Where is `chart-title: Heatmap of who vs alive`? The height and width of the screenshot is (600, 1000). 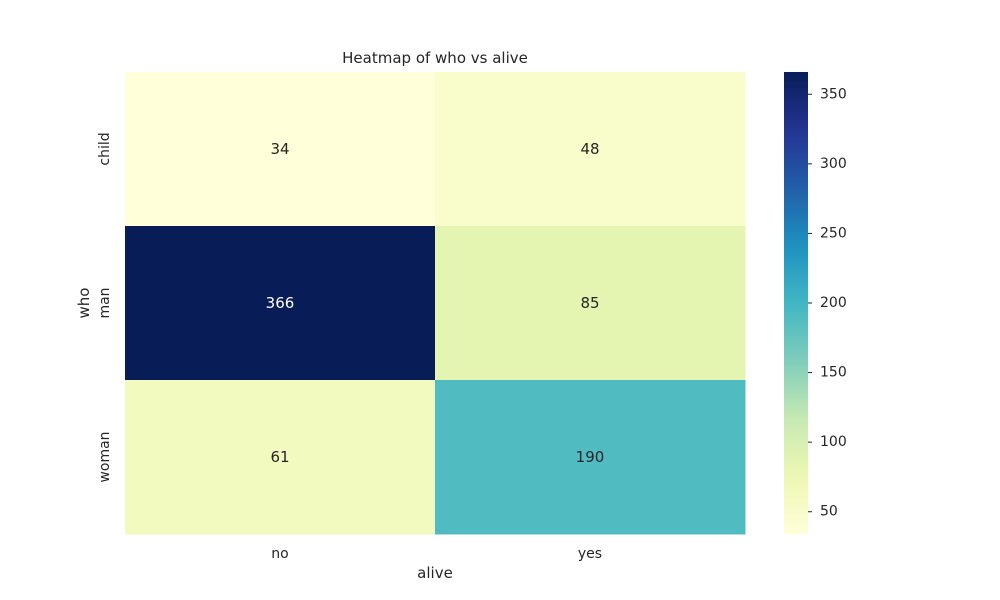 chart-title: Heatmap of who vs alive is located at coordinates (435, 58).